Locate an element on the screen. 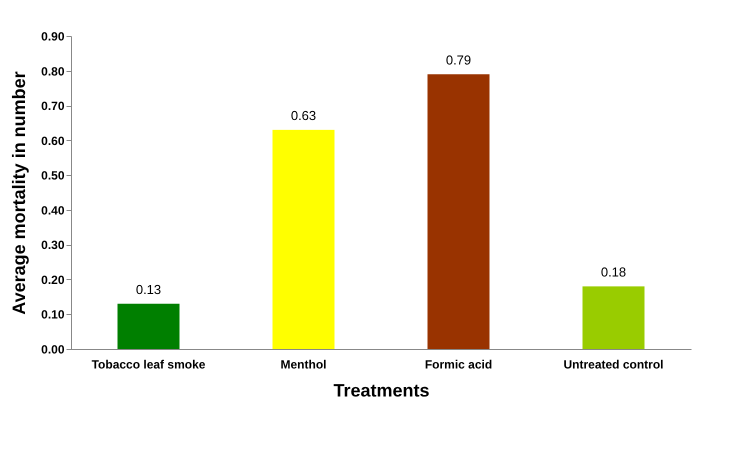 The image size is (751, 461). x-tick-label: Untreated control is located at coordinates (613, 365).